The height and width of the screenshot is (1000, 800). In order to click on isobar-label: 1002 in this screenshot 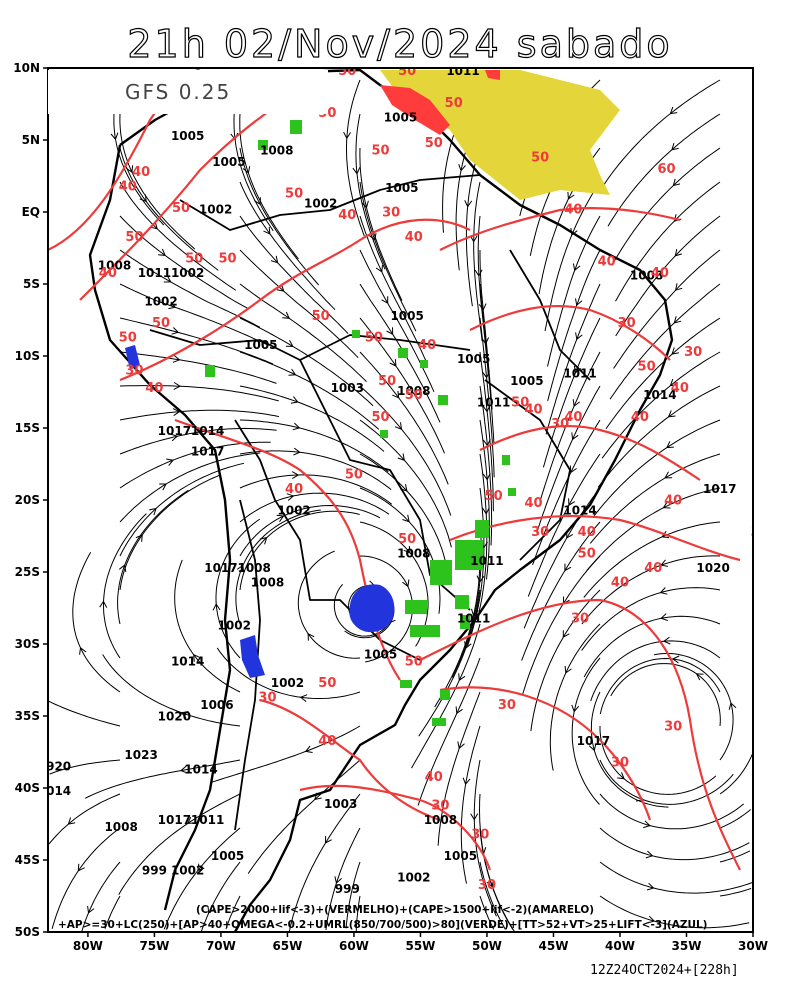, I will do `click(320, 204)`.